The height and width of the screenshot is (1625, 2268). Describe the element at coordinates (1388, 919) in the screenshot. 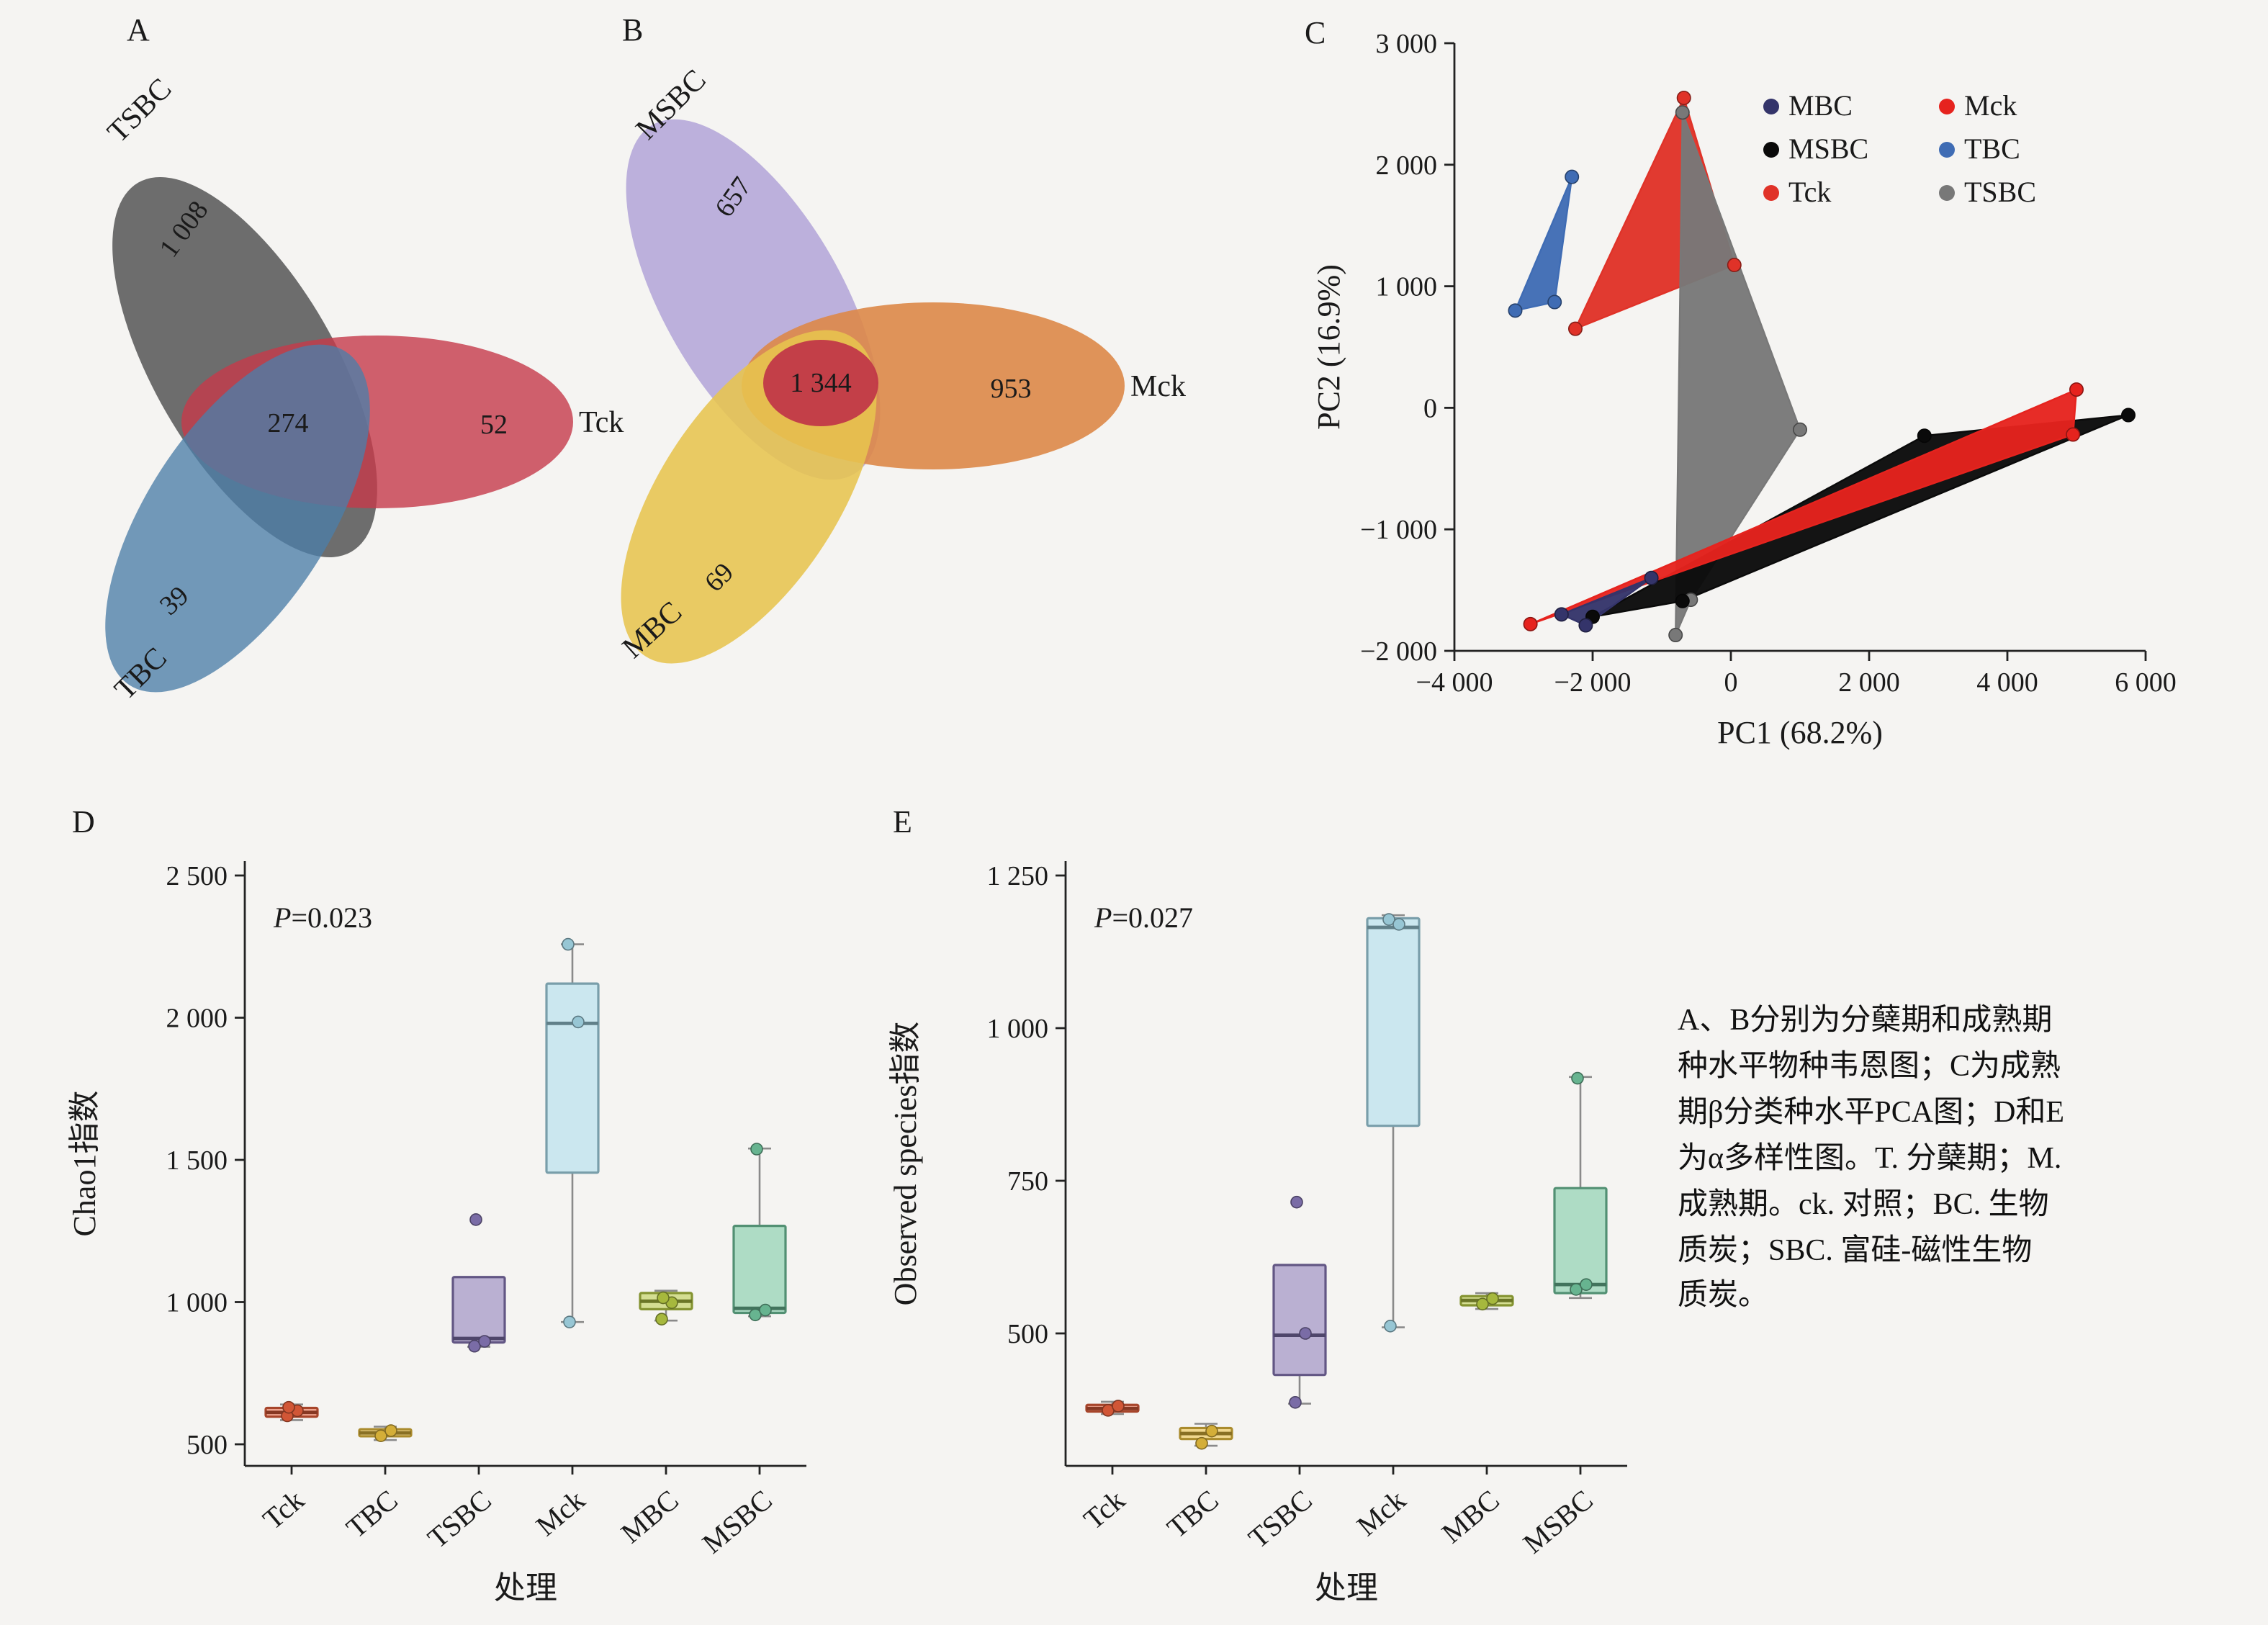

I see `observed-point-Mck` at that location.